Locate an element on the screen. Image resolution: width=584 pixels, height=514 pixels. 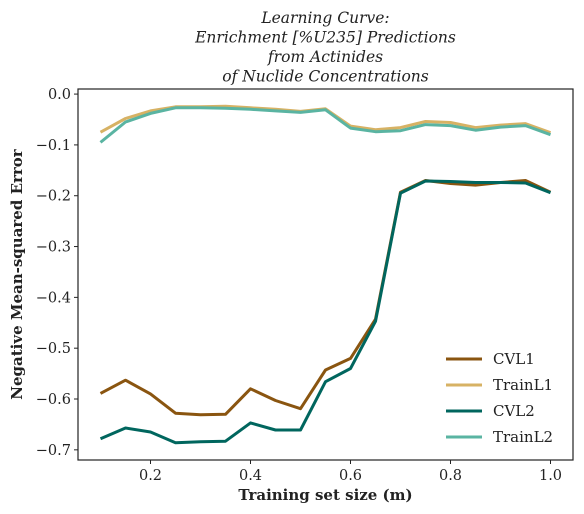
y-tick-label: −0.4 is located at coordinates (53, 298).